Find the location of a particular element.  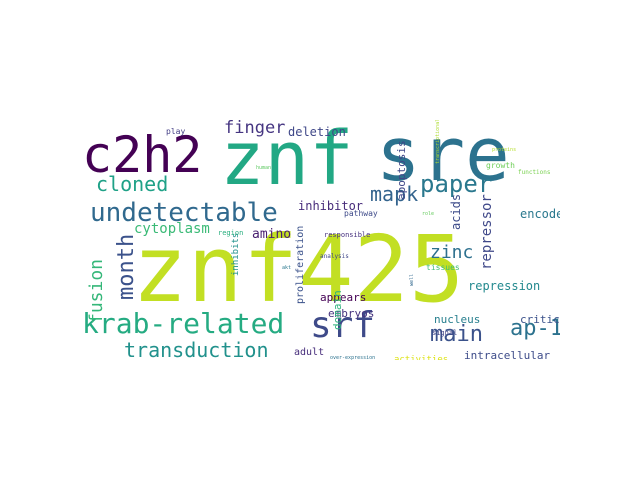

cloud-word: mapk is located at coordinates (394, 194).